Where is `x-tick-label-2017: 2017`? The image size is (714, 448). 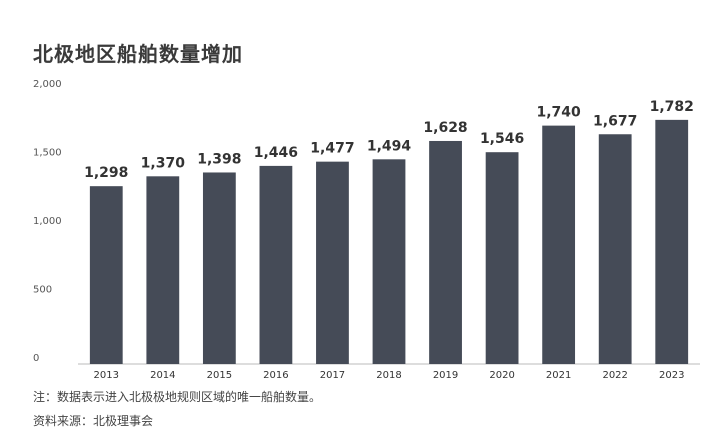
x-tick-label-2017: 2017 is located at coordinates (332, 375).